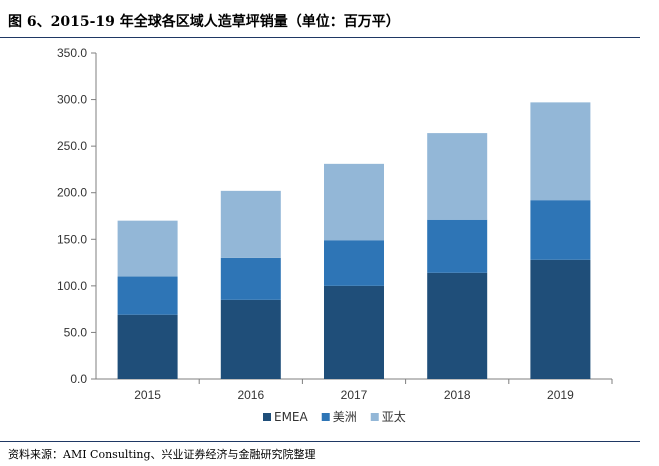 The height and width of the screenshot is (466, 659). I want to click on chart-title: 图 6、2015-19 年全球各区域人造草坪销量（单位：百万平）, so click(204, 22).